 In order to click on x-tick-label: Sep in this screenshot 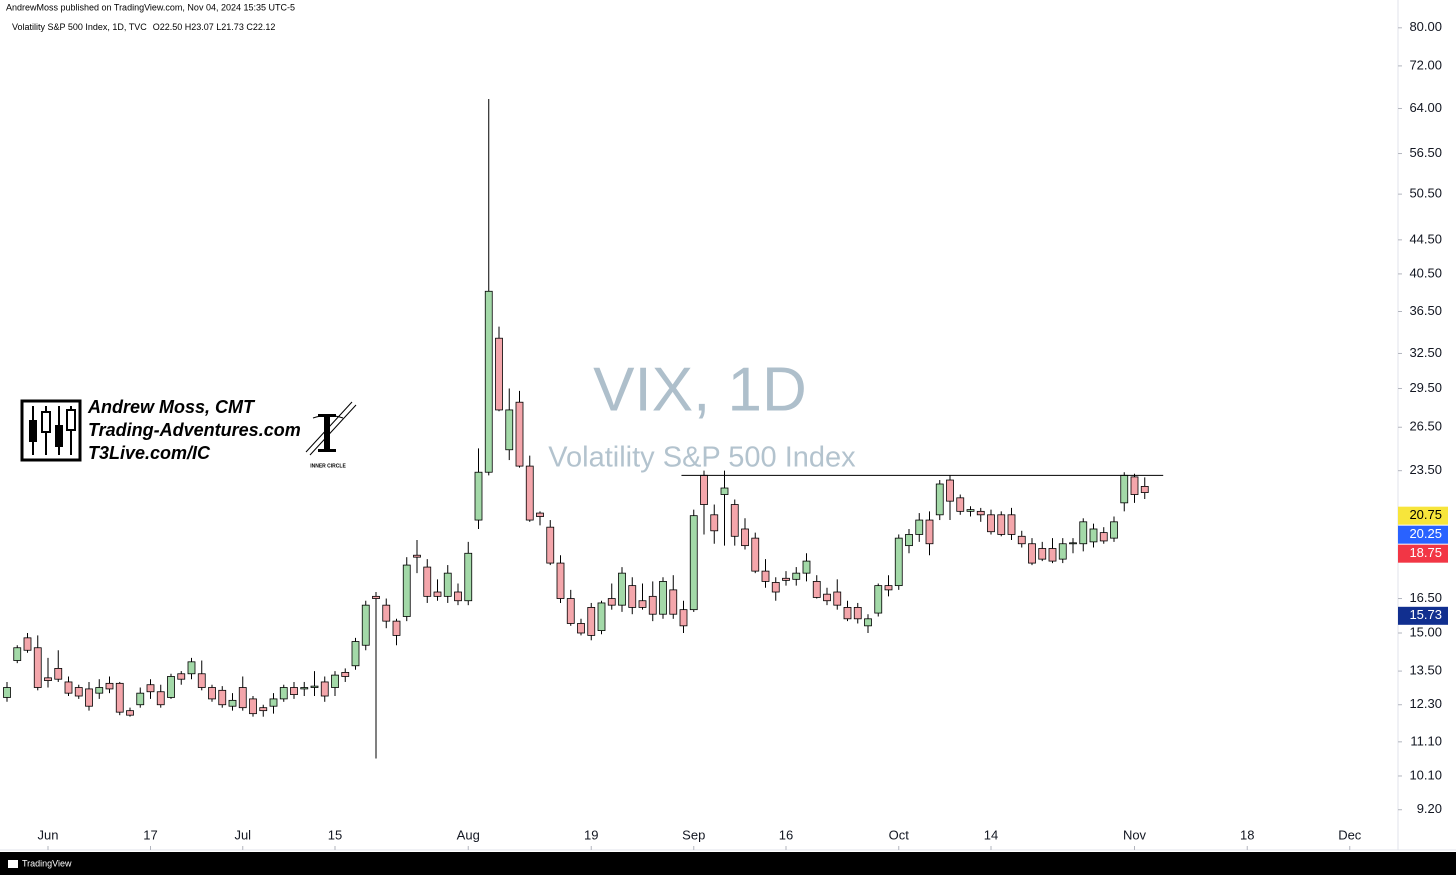, I will do `click(693, 834)`.